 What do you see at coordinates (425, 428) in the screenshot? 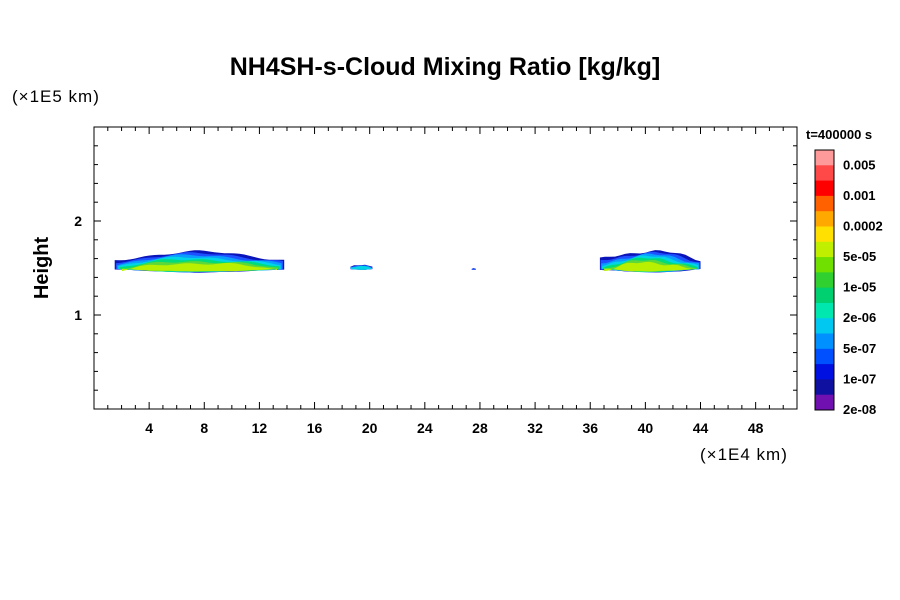
I see `x-tick-label: 24` at bounding box center [425, 428].